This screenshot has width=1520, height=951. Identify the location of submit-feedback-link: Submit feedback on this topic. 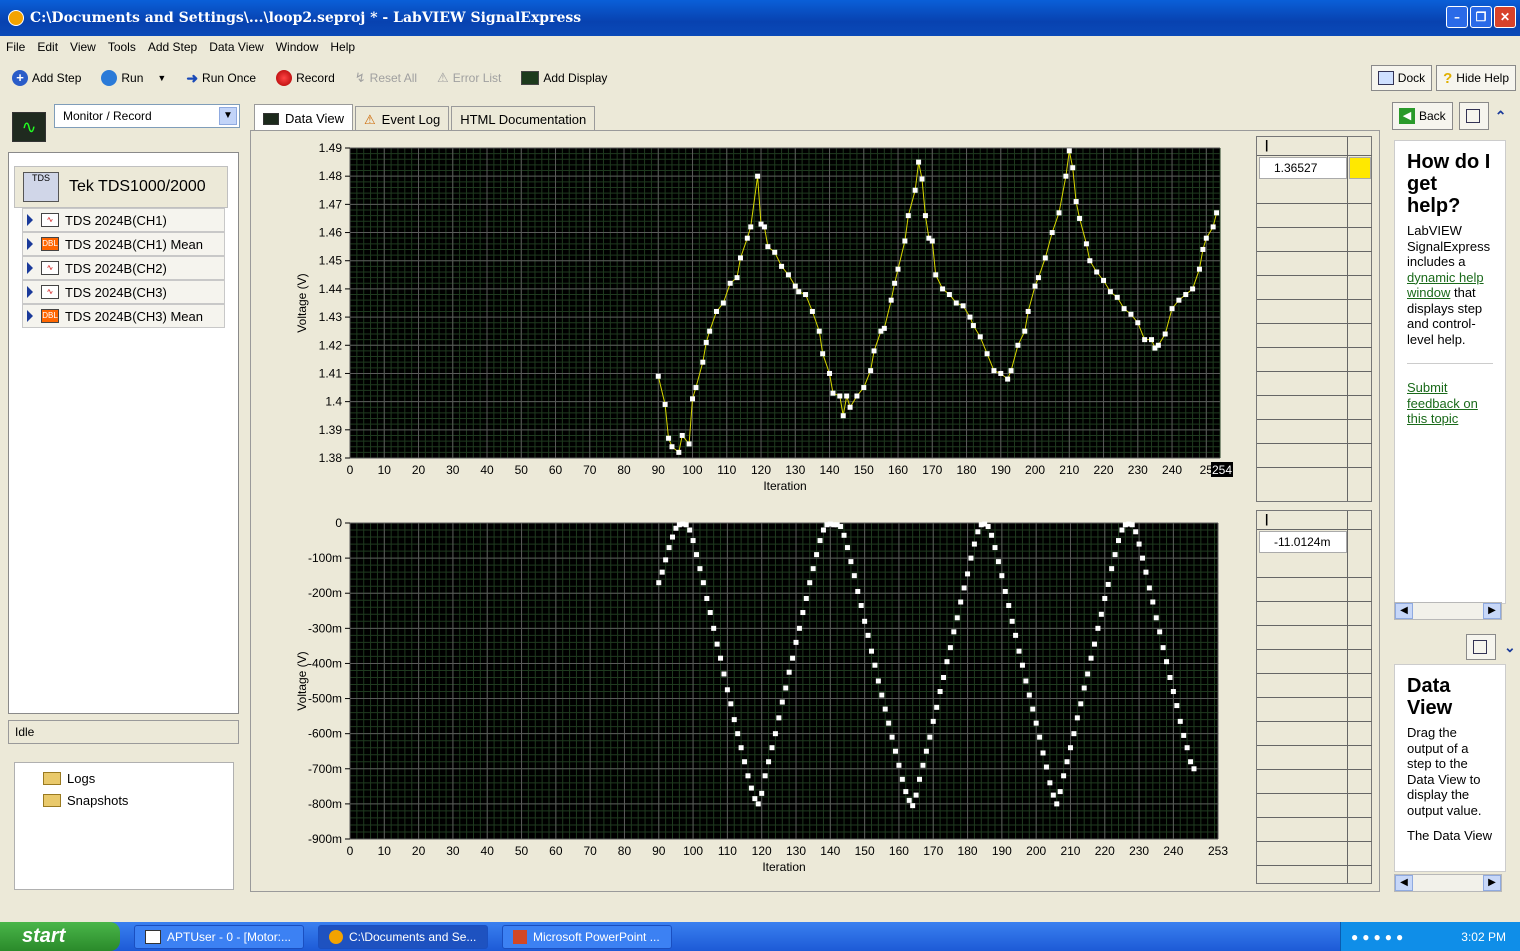
(1442, 403).